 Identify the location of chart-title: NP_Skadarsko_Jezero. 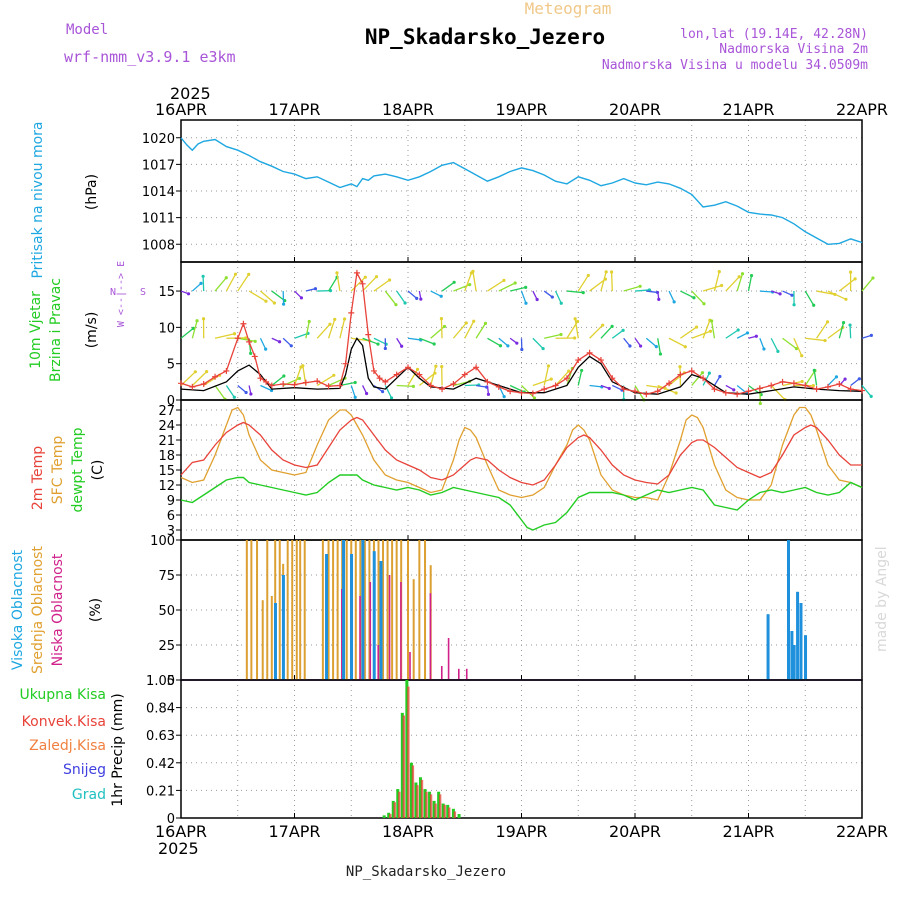
(485, 37).